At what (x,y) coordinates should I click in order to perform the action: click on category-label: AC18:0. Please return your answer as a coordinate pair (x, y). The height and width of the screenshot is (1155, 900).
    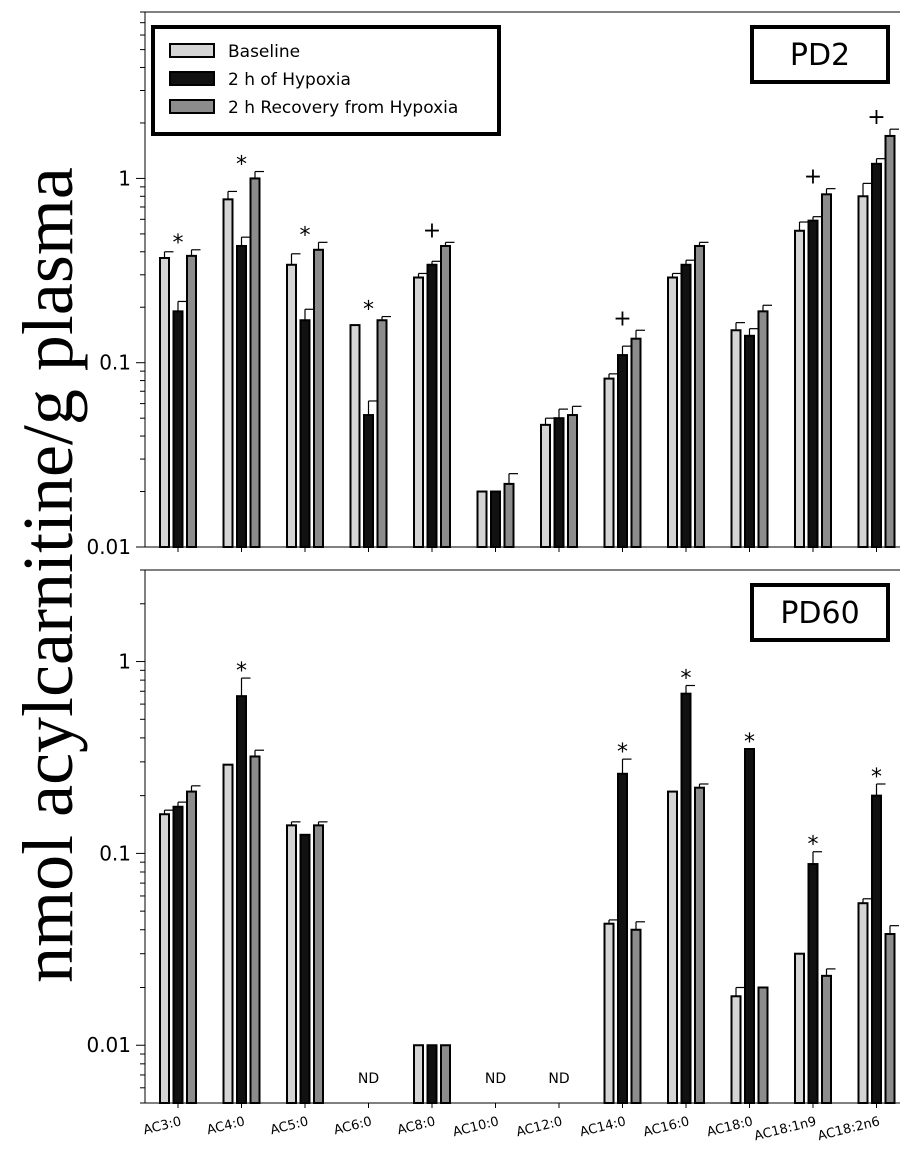
    Looking at the image, I should click on (729, 1127).